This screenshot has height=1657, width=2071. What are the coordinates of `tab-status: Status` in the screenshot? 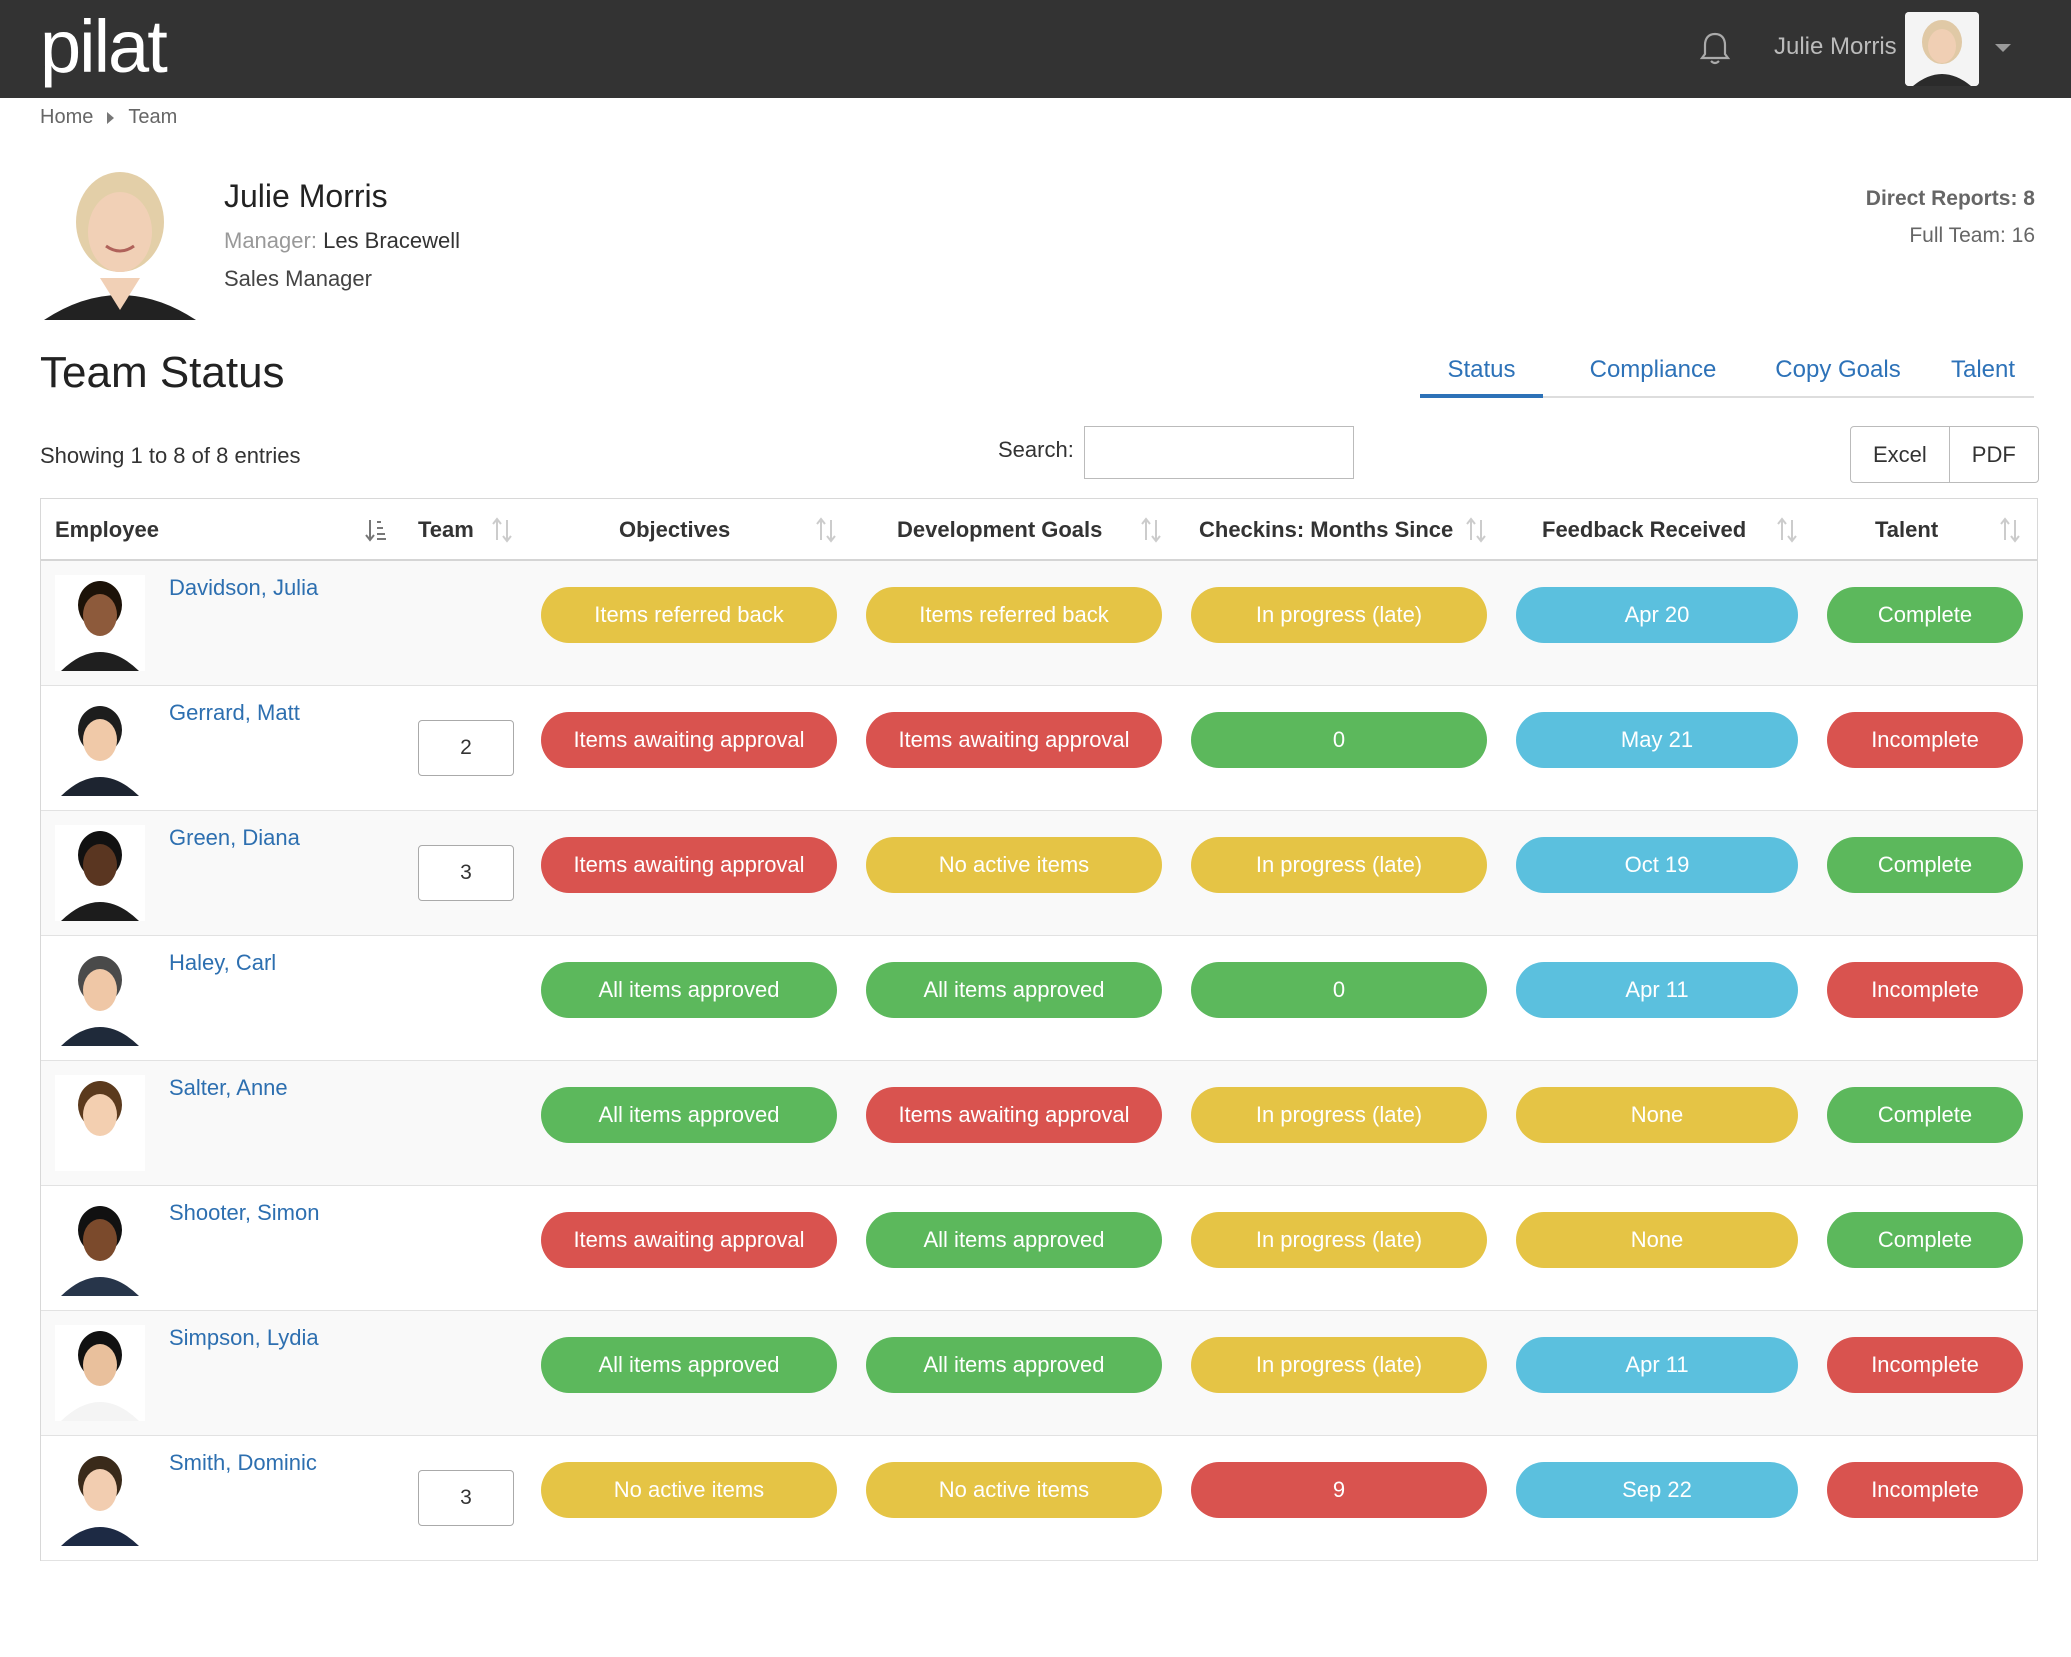 It's located at (1481, 374).